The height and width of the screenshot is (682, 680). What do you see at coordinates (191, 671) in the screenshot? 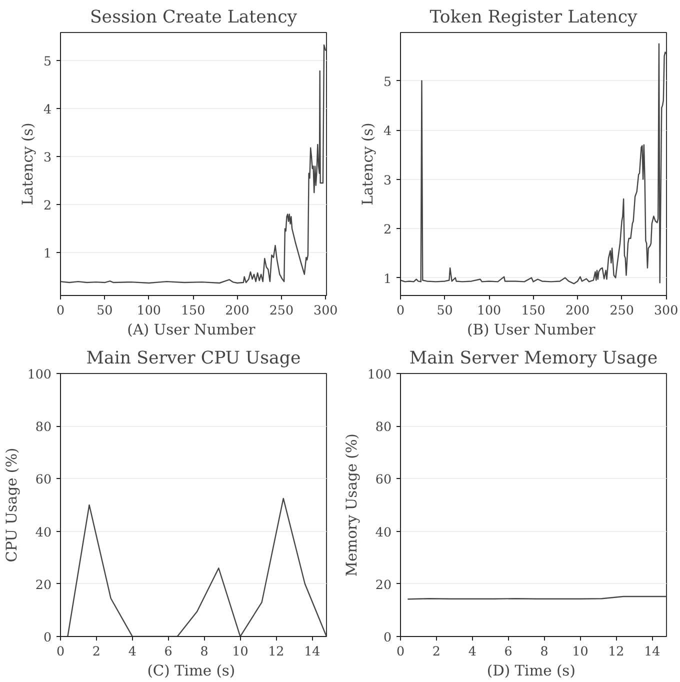
I see `x-axis-title: (C) Time (s)` at bounding box center [191, 671].